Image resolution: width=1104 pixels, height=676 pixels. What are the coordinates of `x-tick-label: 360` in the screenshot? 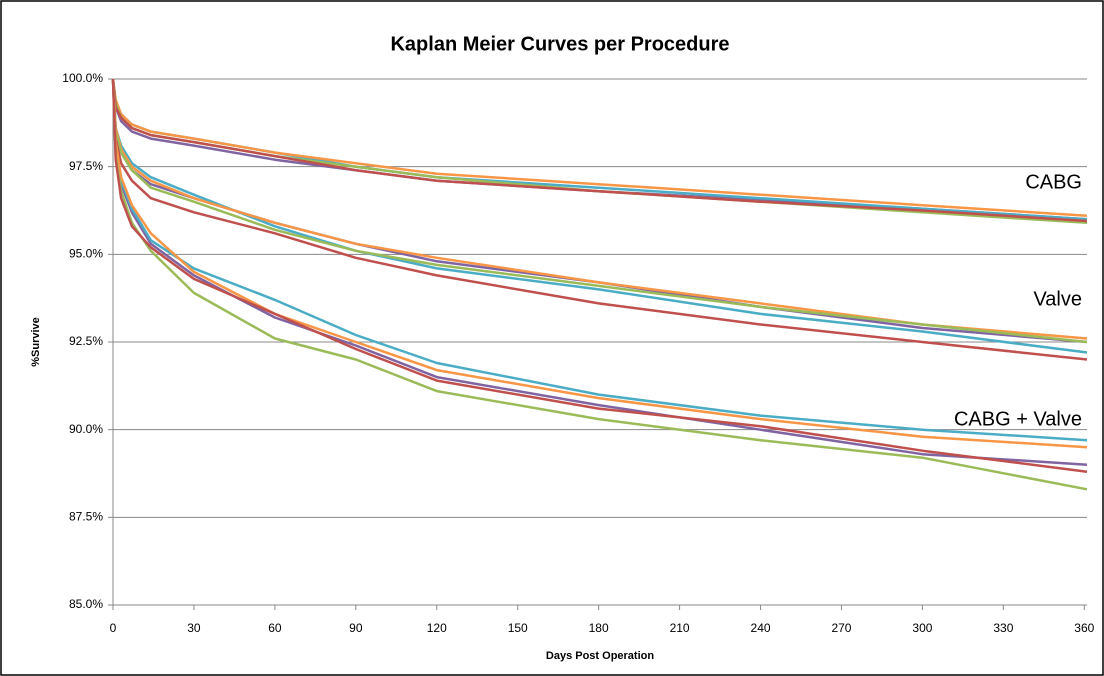 It's located at (1084, 628).